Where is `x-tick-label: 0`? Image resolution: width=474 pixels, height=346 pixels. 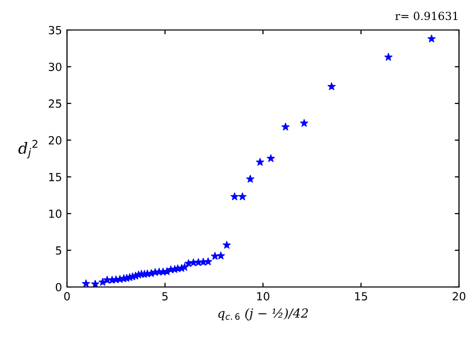
x-tick-label: 0 is located at coordinates (67, 296).